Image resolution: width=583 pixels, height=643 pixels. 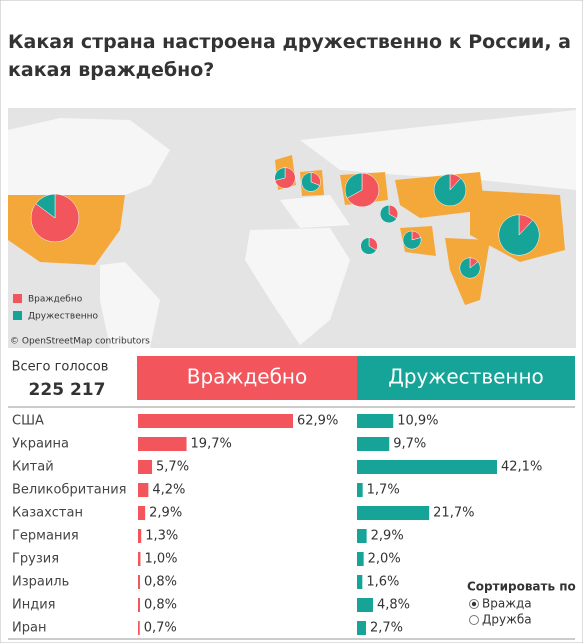 What do you see at coordinates (507, 604) in the screenshot?
I see `radio-label: Вражда` at bounding box center [507, 604].